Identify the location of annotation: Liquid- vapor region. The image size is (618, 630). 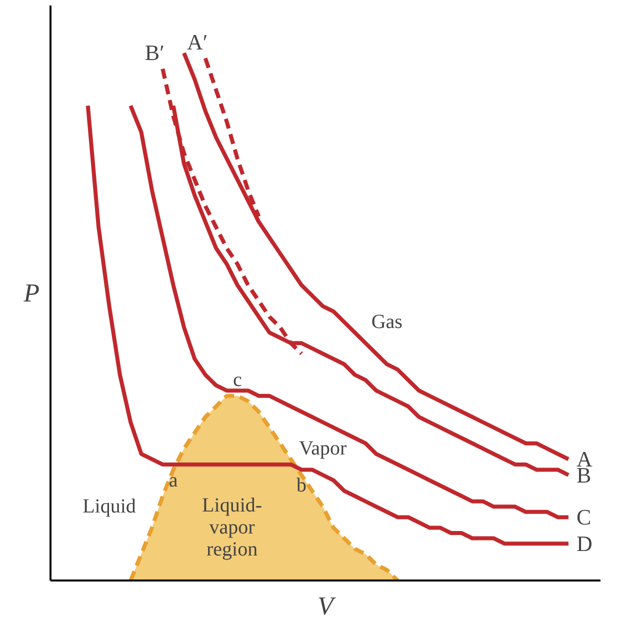
(232, 527).